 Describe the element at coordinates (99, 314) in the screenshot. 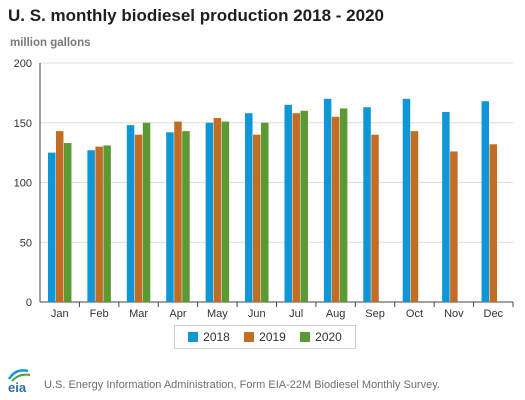

I see `x-tick-label-feb: Feb` at that location.